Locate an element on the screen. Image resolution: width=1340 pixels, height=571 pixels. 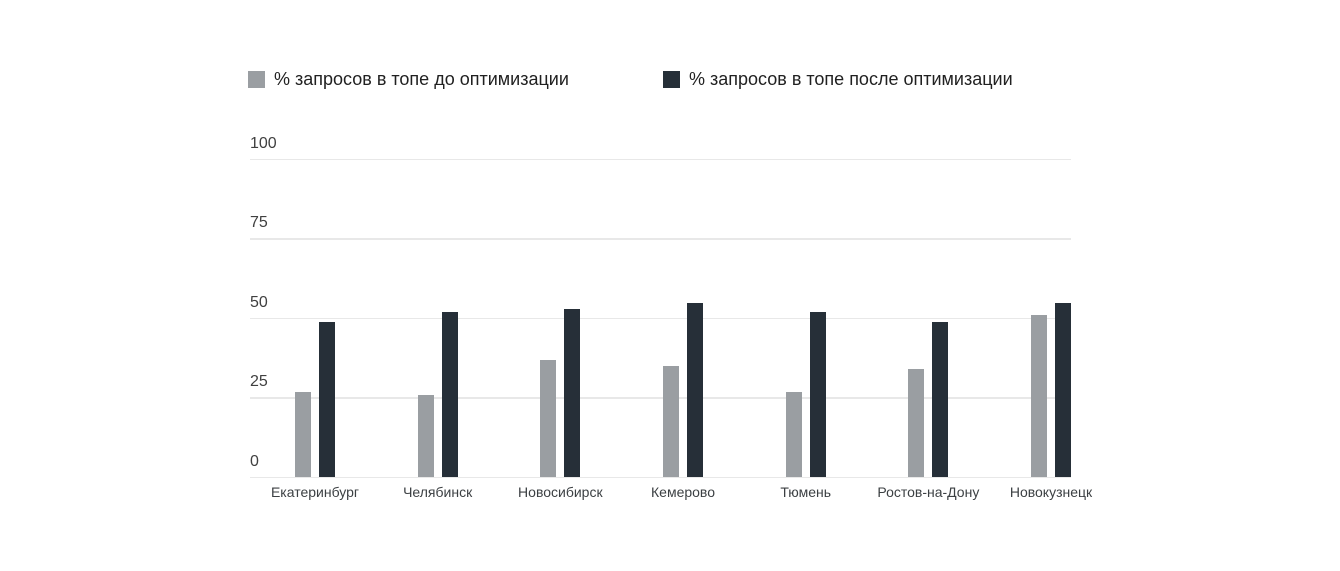
legend-item-after: % запросов в топе после оптимизации is located at coordinates (838, 79).